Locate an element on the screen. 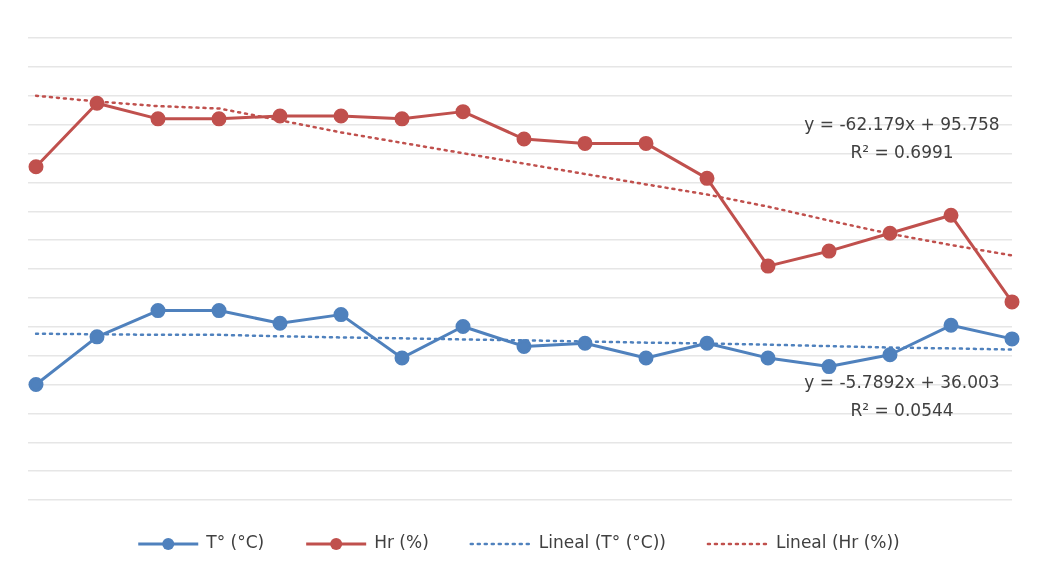 Image resolution: width=1040 pixels, height=576 pixels. annotation: y = -62.179x + 95.758 is located at coordinates (902, 124).